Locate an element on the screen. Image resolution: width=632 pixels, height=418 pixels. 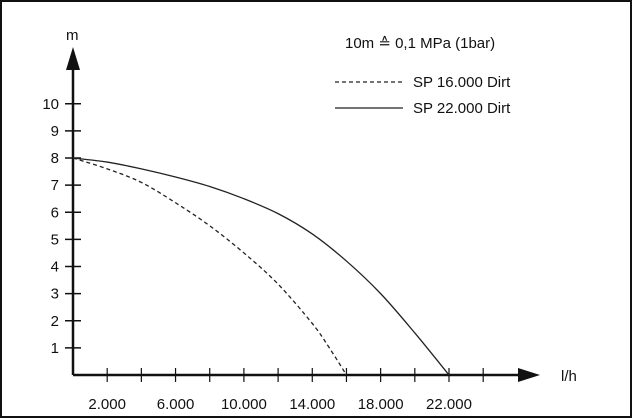
x-axis-label: l/h is located at coordinates (569, 376).